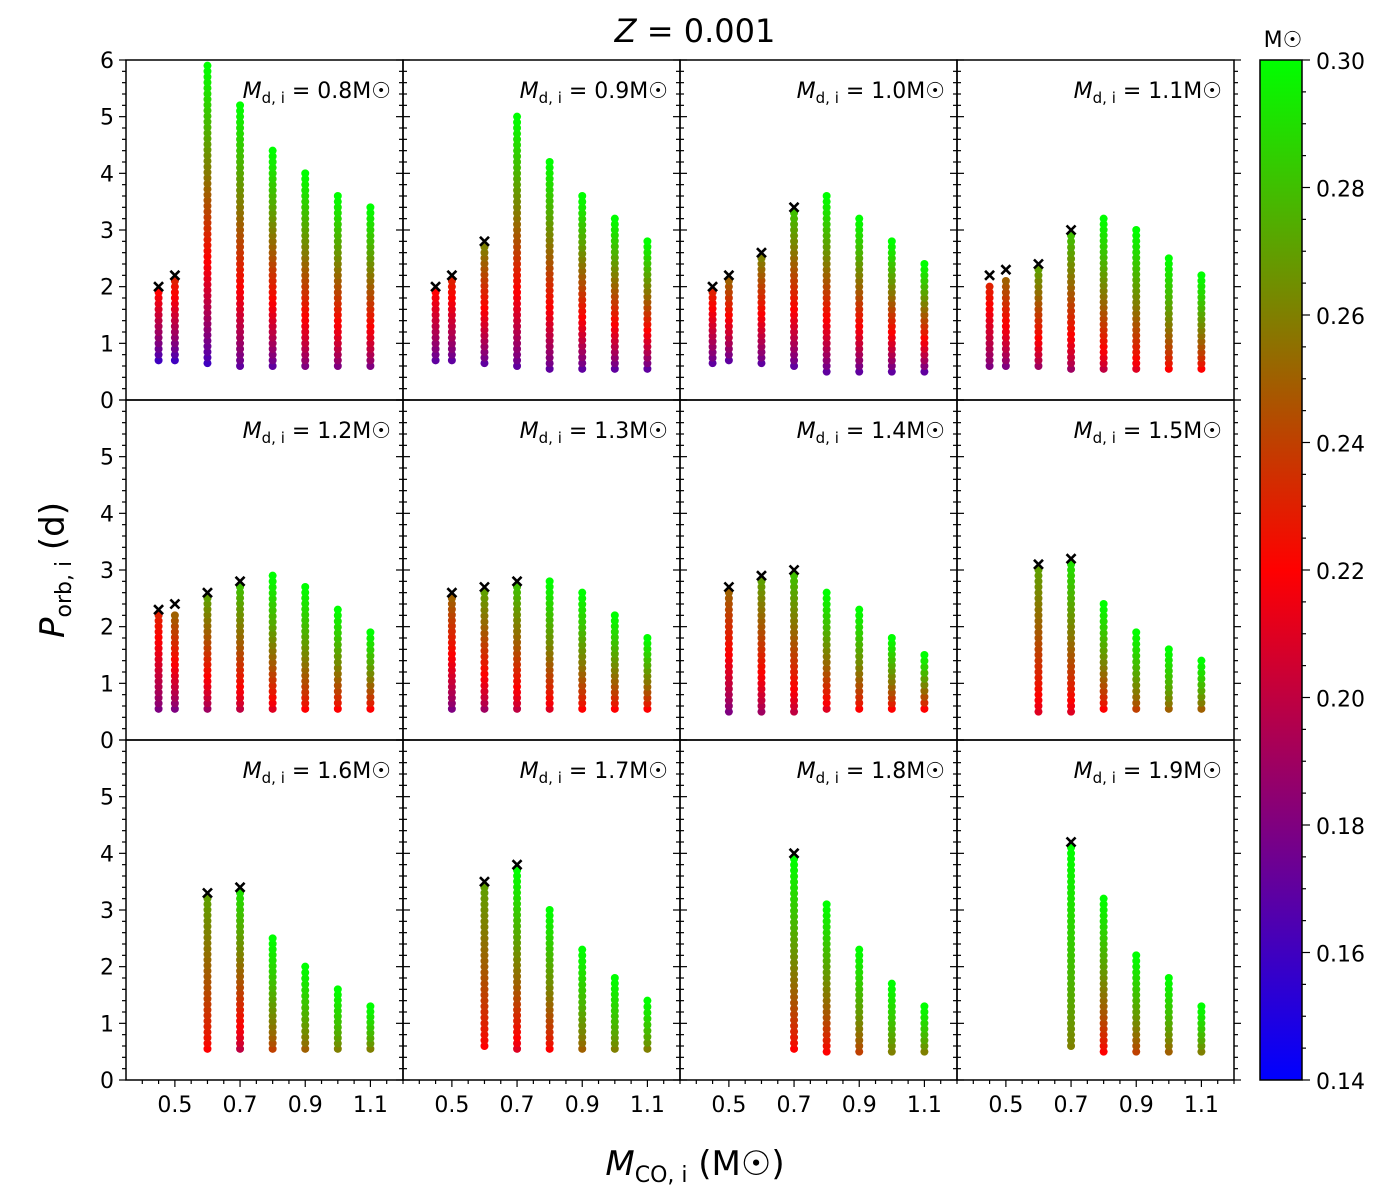 The width and height of the screenshot is (1400, 1200). I want to click on panel-frame, so click(264, 570).